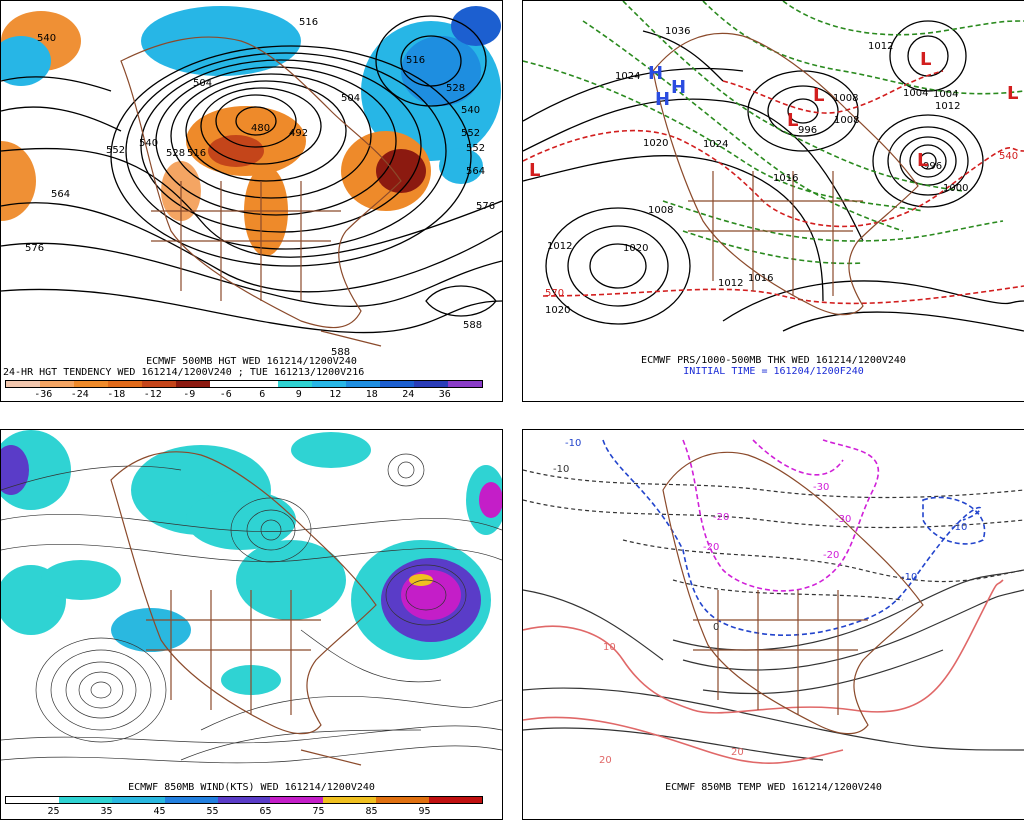 Image resolution: width=1024 pixels, height=820 pixels. What do you see at coordinates (655, 143) in the screenshot?
I see `isobar-label: 1020` at bounding box center [655, 143].